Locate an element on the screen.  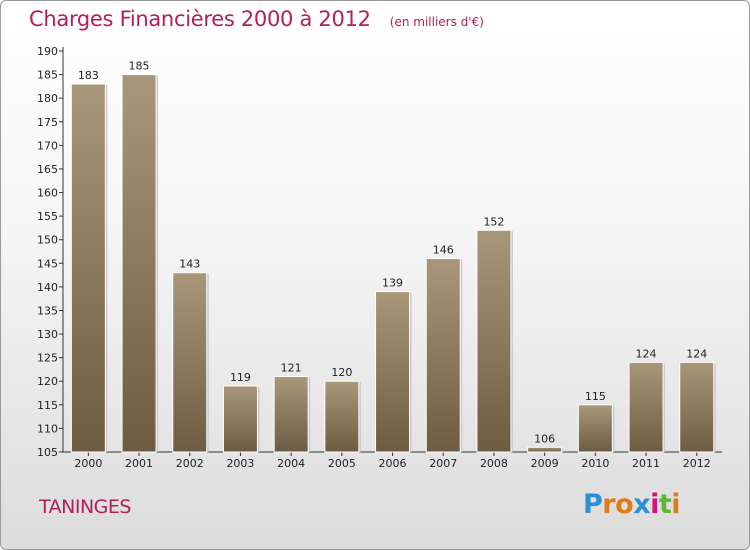
y-tick-label: 150 is located at coordinates (47, 240).